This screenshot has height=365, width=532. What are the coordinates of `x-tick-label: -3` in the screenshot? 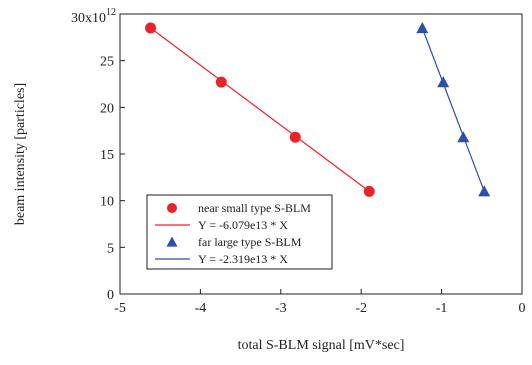 It's located at (281, 308).